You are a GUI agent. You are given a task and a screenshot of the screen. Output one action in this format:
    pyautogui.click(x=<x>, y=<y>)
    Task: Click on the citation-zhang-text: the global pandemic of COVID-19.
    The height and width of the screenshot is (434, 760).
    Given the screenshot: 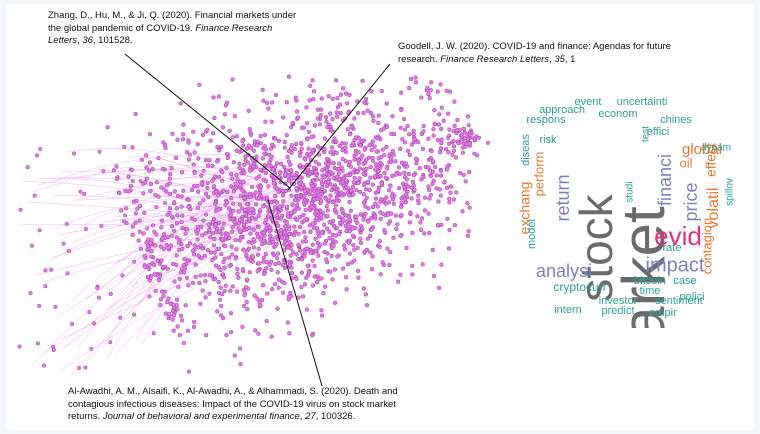 What is the action you would take?
    pyautogui.click(x=122, y=28)
    